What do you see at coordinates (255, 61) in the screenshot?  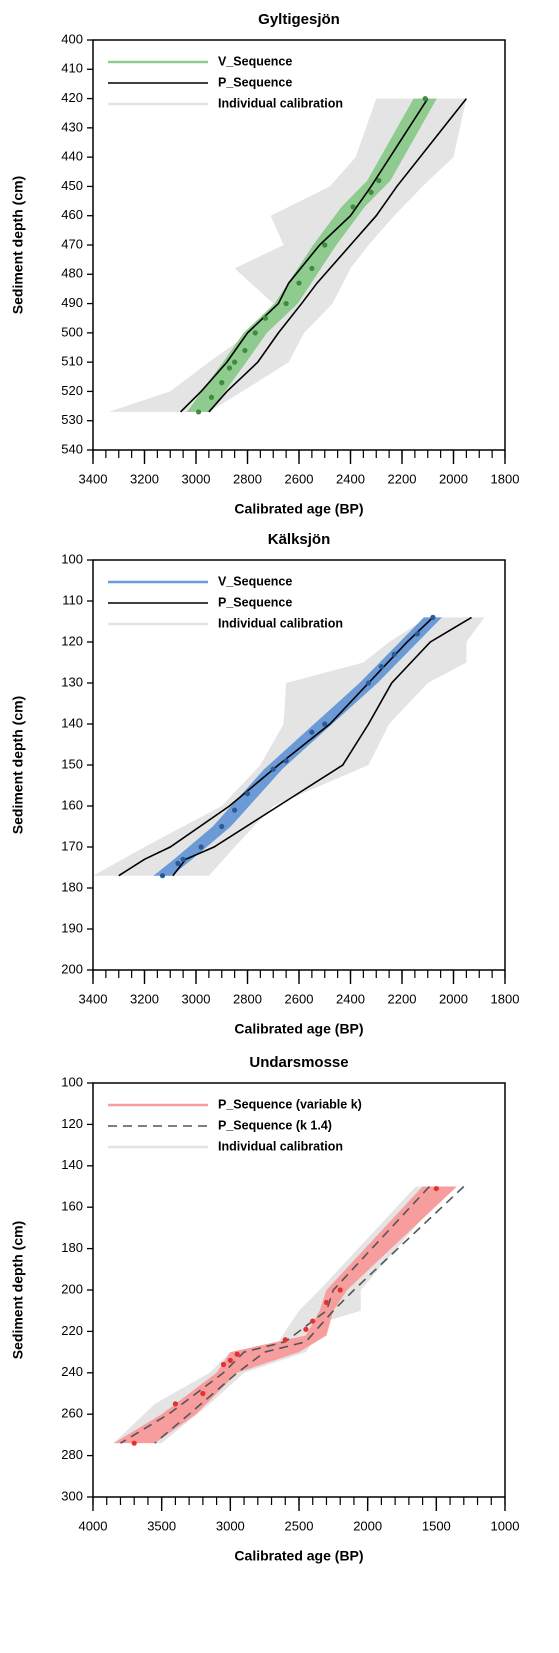 I see `legend-label: V_Sequence` at bounding box center [255, 61].